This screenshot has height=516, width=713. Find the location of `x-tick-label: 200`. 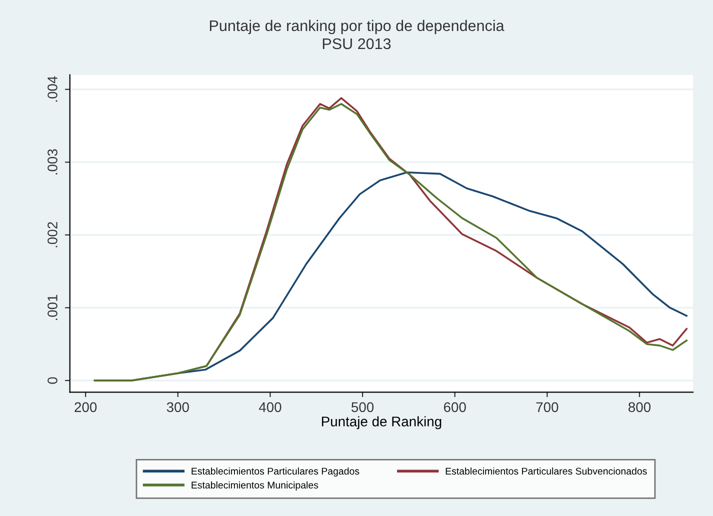

x-tick-label: 200 is located at coordinates (85, 407).